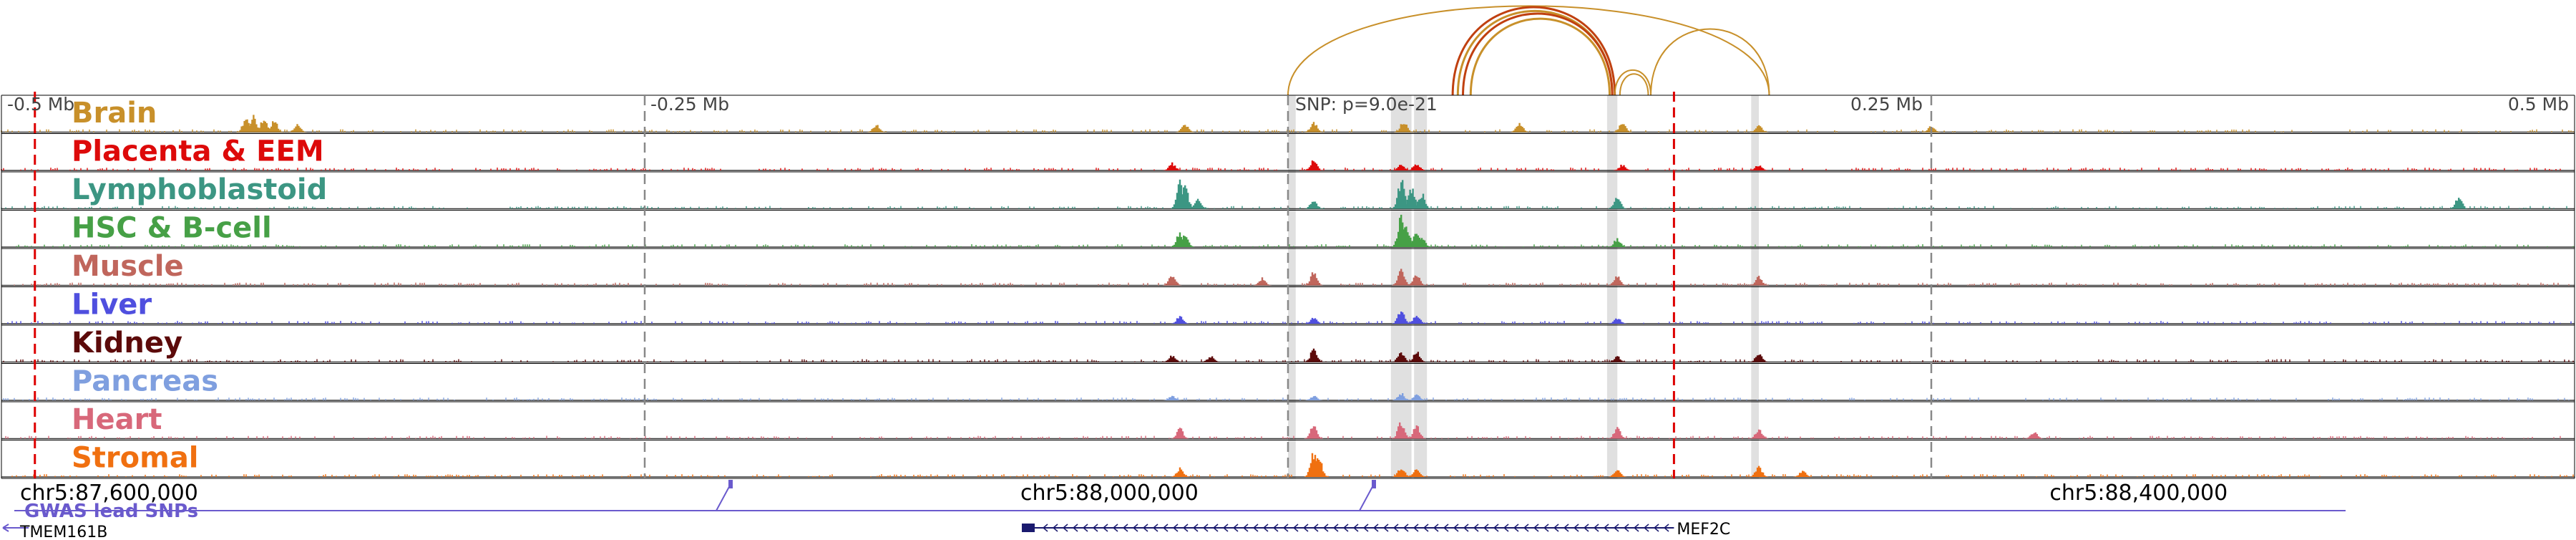 The height and width of the screenshot is (540, 2576). Describe the element at coordinates (117, 419) in the screenshot. I see `track-label: Heart` at that location.